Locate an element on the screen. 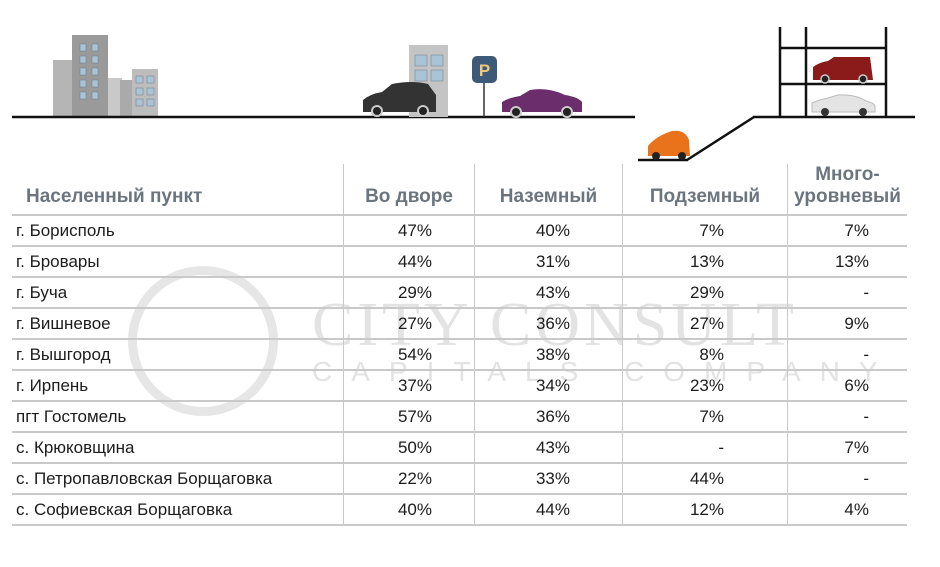 This screenshot has width=940, height=567. header-underground: Подземный is located at coordinates (705, 190).